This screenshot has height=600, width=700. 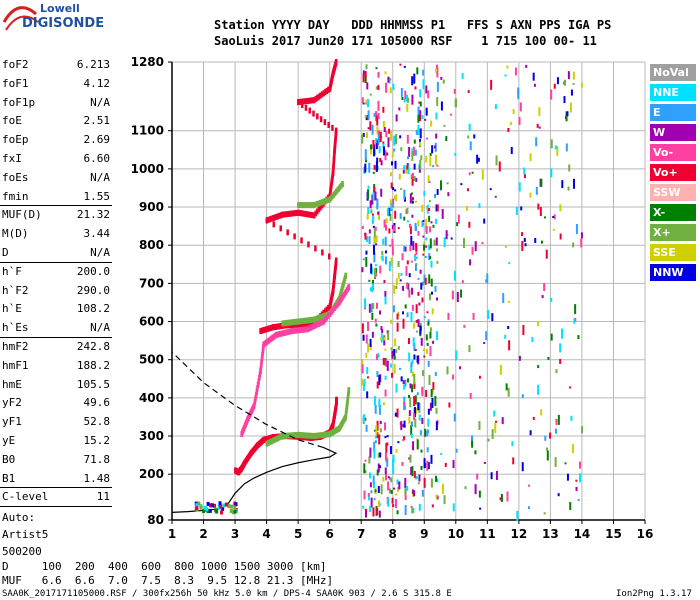 What do you see at coordinates (56, 123) in the screenshot?
I see `param-row-foe: foE 2.51` at bounding box center [56, 123].